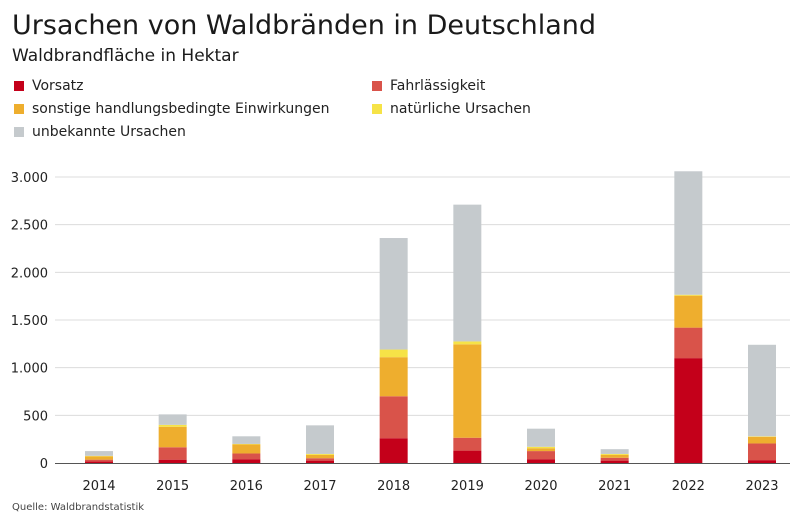 The image size is (800, 524). I want to click on legend-item-vorsatz: Vorsatz, so click(49, 86).